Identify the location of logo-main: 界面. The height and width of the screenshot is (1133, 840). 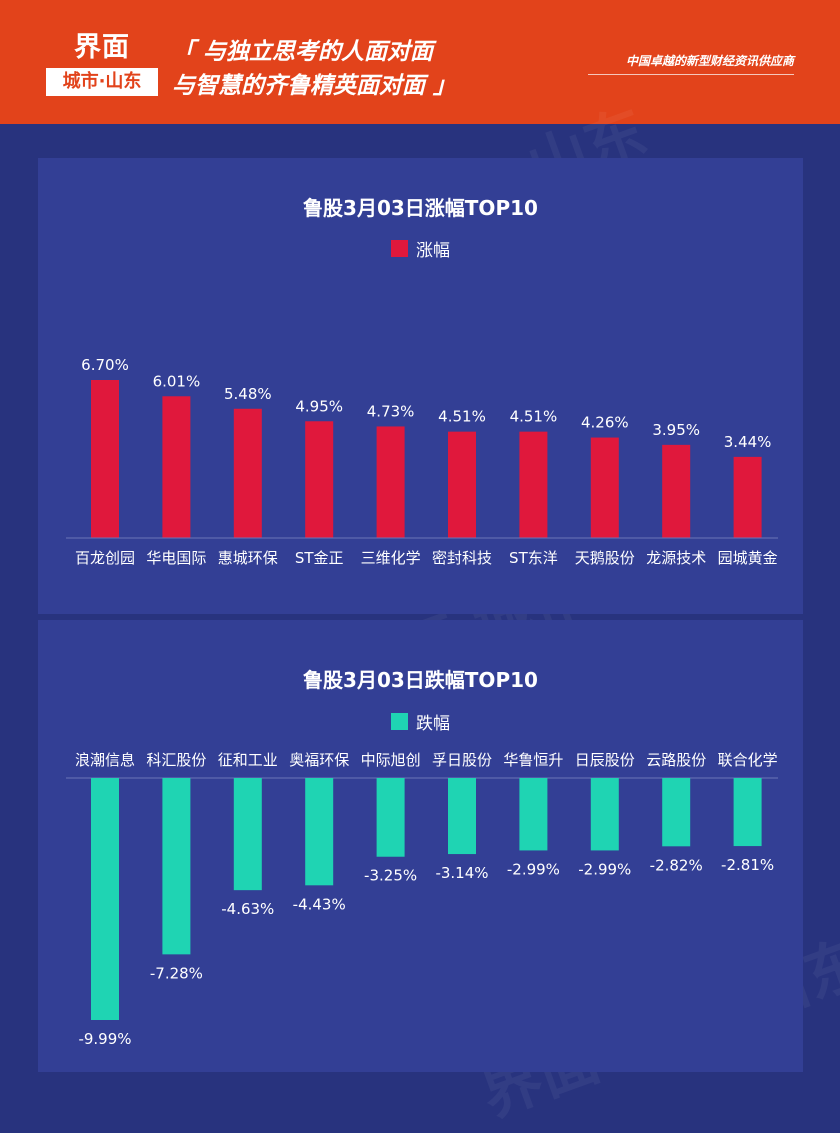
(102, 47).